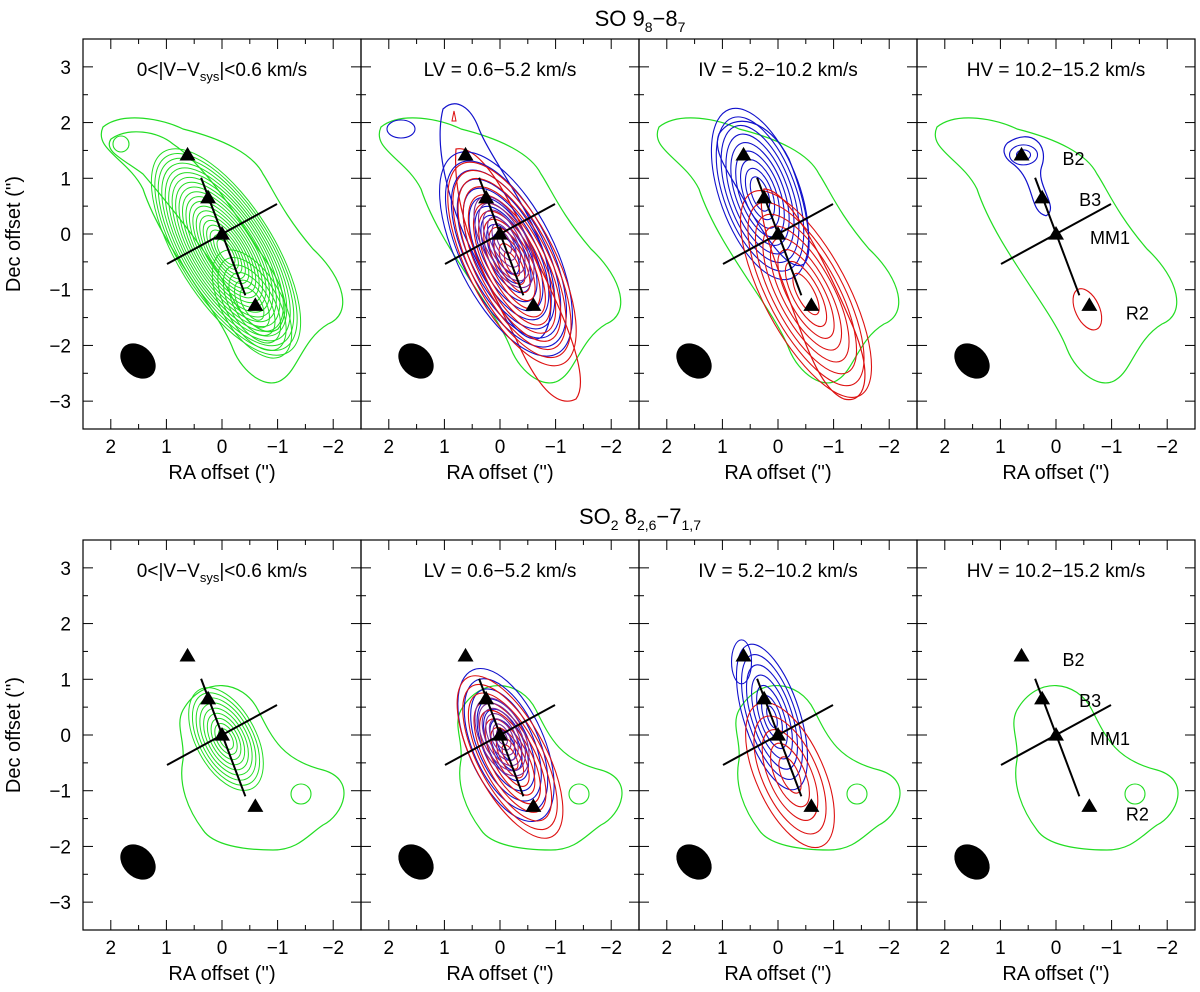 The height and width of the screenshot is (992, 1200). Describe the element at coordinates (60, 402) in the screenshot. I see `y-tick-label: −3` at that location.